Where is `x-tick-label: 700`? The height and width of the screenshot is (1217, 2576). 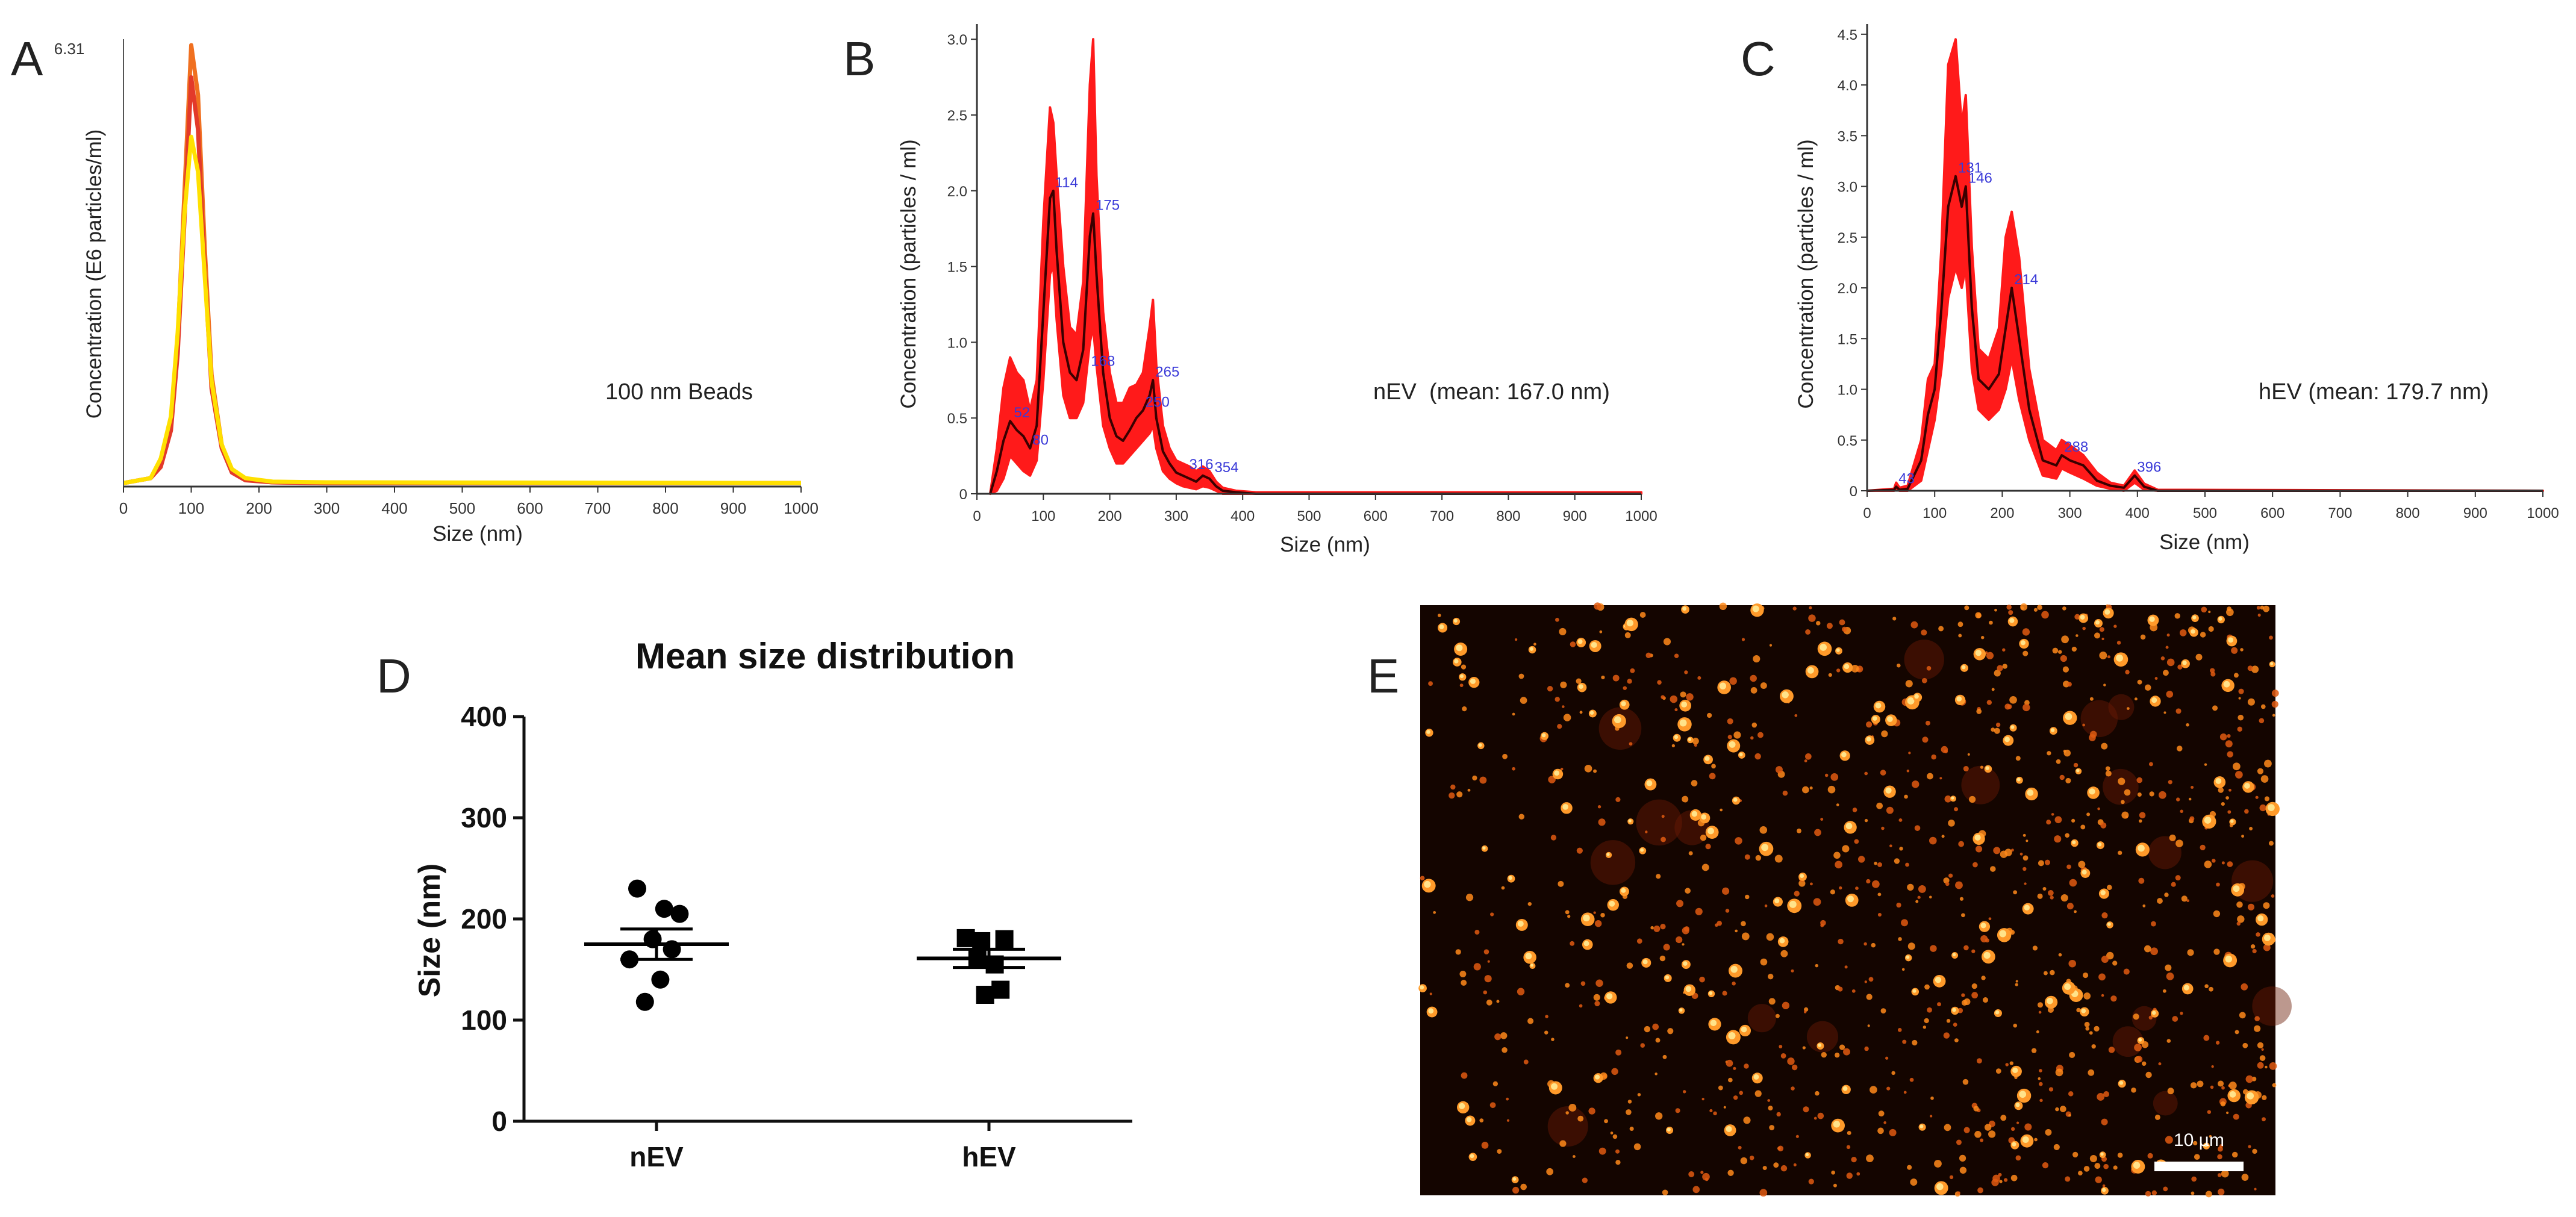
x-tick-label: 700 is located at coordinates (2340, 513).